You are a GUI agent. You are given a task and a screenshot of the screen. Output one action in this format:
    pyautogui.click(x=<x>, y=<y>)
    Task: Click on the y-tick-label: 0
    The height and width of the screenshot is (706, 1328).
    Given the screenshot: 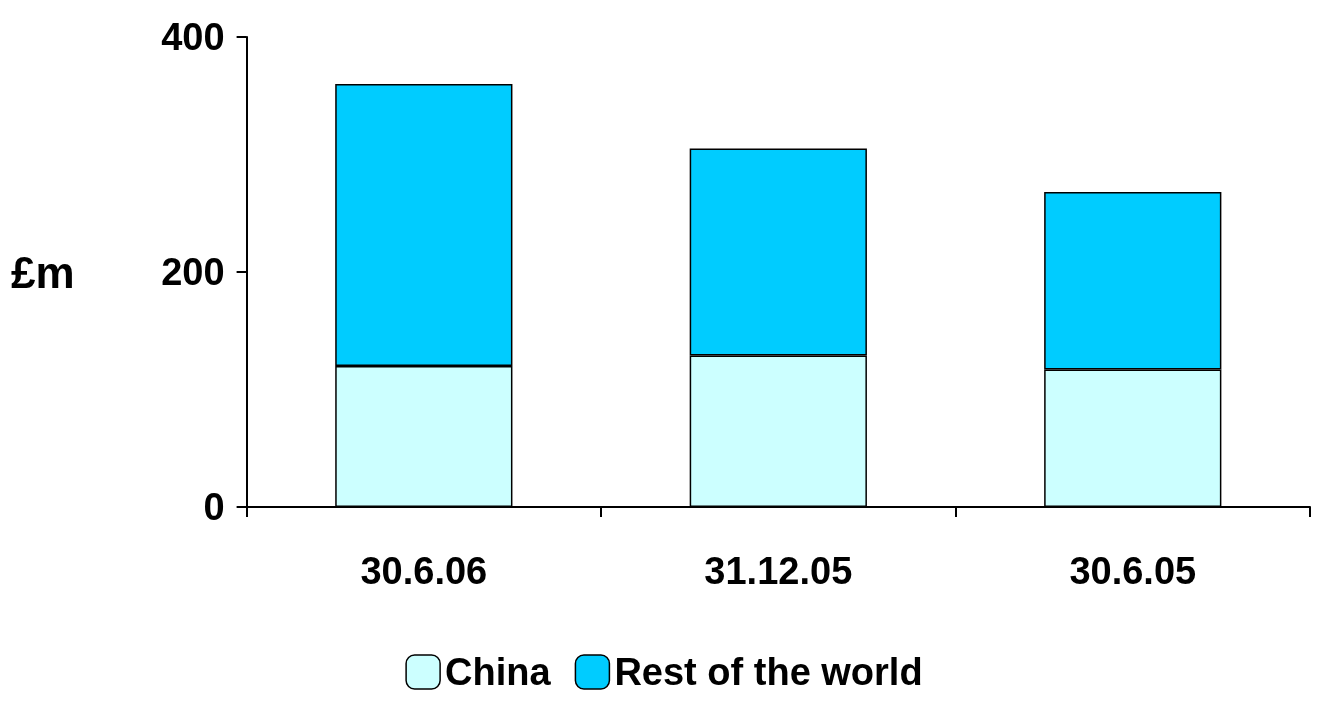 What is the action you would take?
    pyautogui.click(x=214, y=507)
    